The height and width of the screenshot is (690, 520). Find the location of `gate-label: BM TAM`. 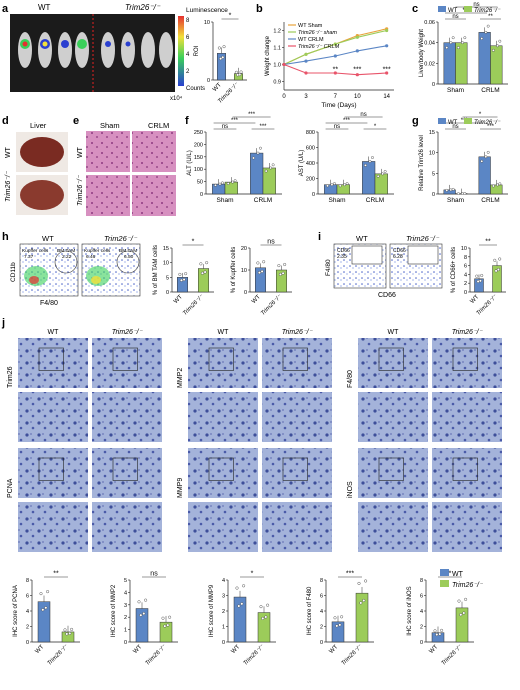

gate-label: BM TAM is located at coordinates (66, 251).